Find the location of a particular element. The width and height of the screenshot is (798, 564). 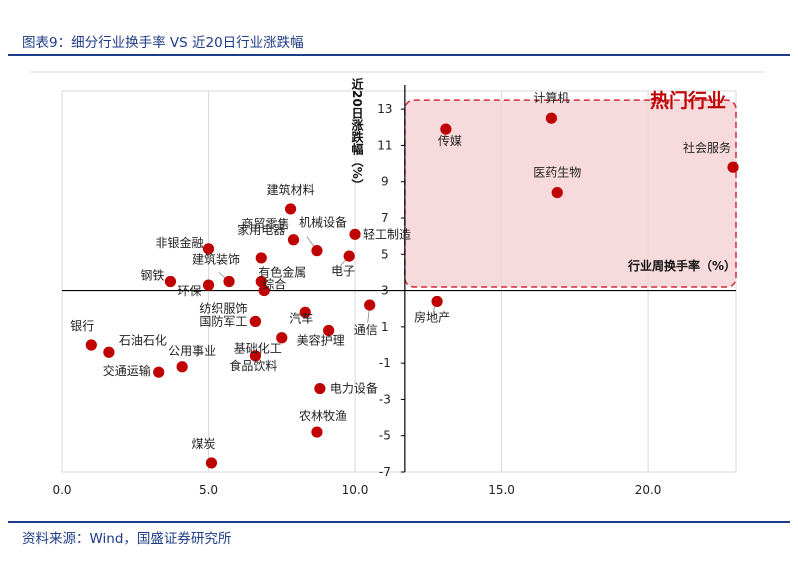

point-label: 计算机 is located at coordinates (551, 97).